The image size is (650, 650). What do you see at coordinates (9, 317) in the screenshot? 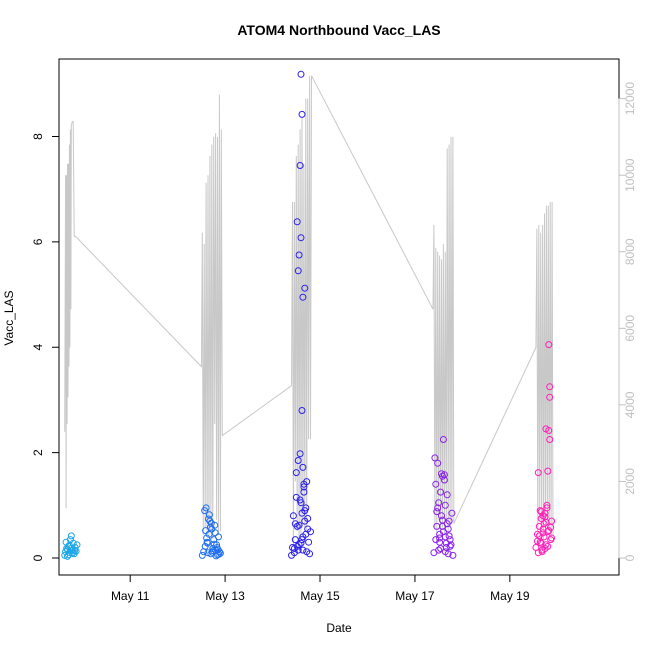
I see `y-axis-label: Vacc_LAS` at bounding box center [9, 317].